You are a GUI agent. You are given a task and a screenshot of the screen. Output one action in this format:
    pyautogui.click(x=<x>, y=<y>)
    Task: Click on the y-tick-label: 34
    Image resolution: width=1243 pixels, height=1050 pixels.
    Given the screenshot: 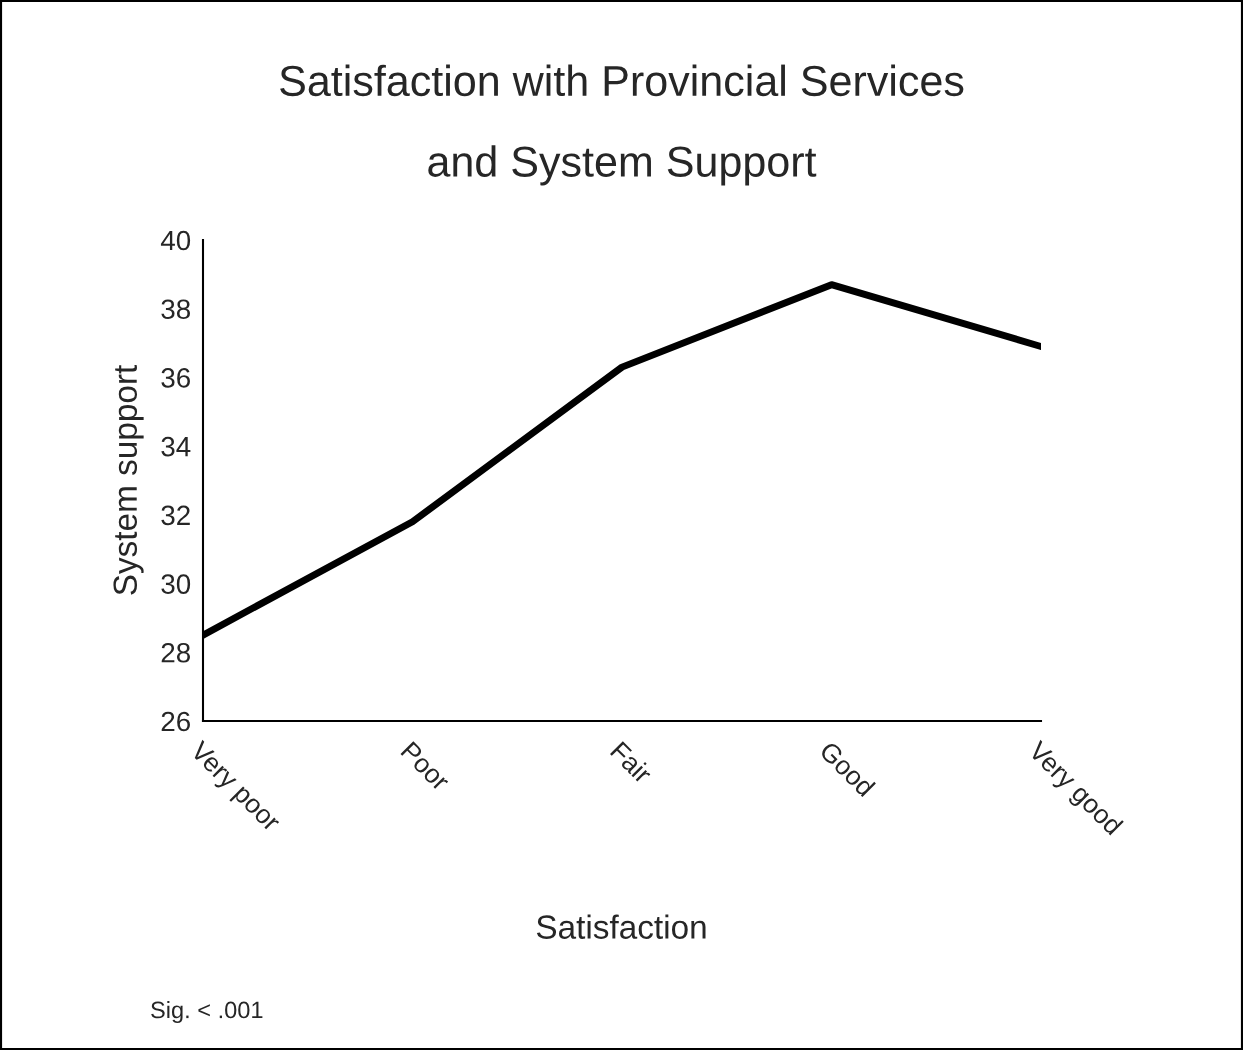 What is the action you would take?
    pyautogui.click(x=176, y=446)
    